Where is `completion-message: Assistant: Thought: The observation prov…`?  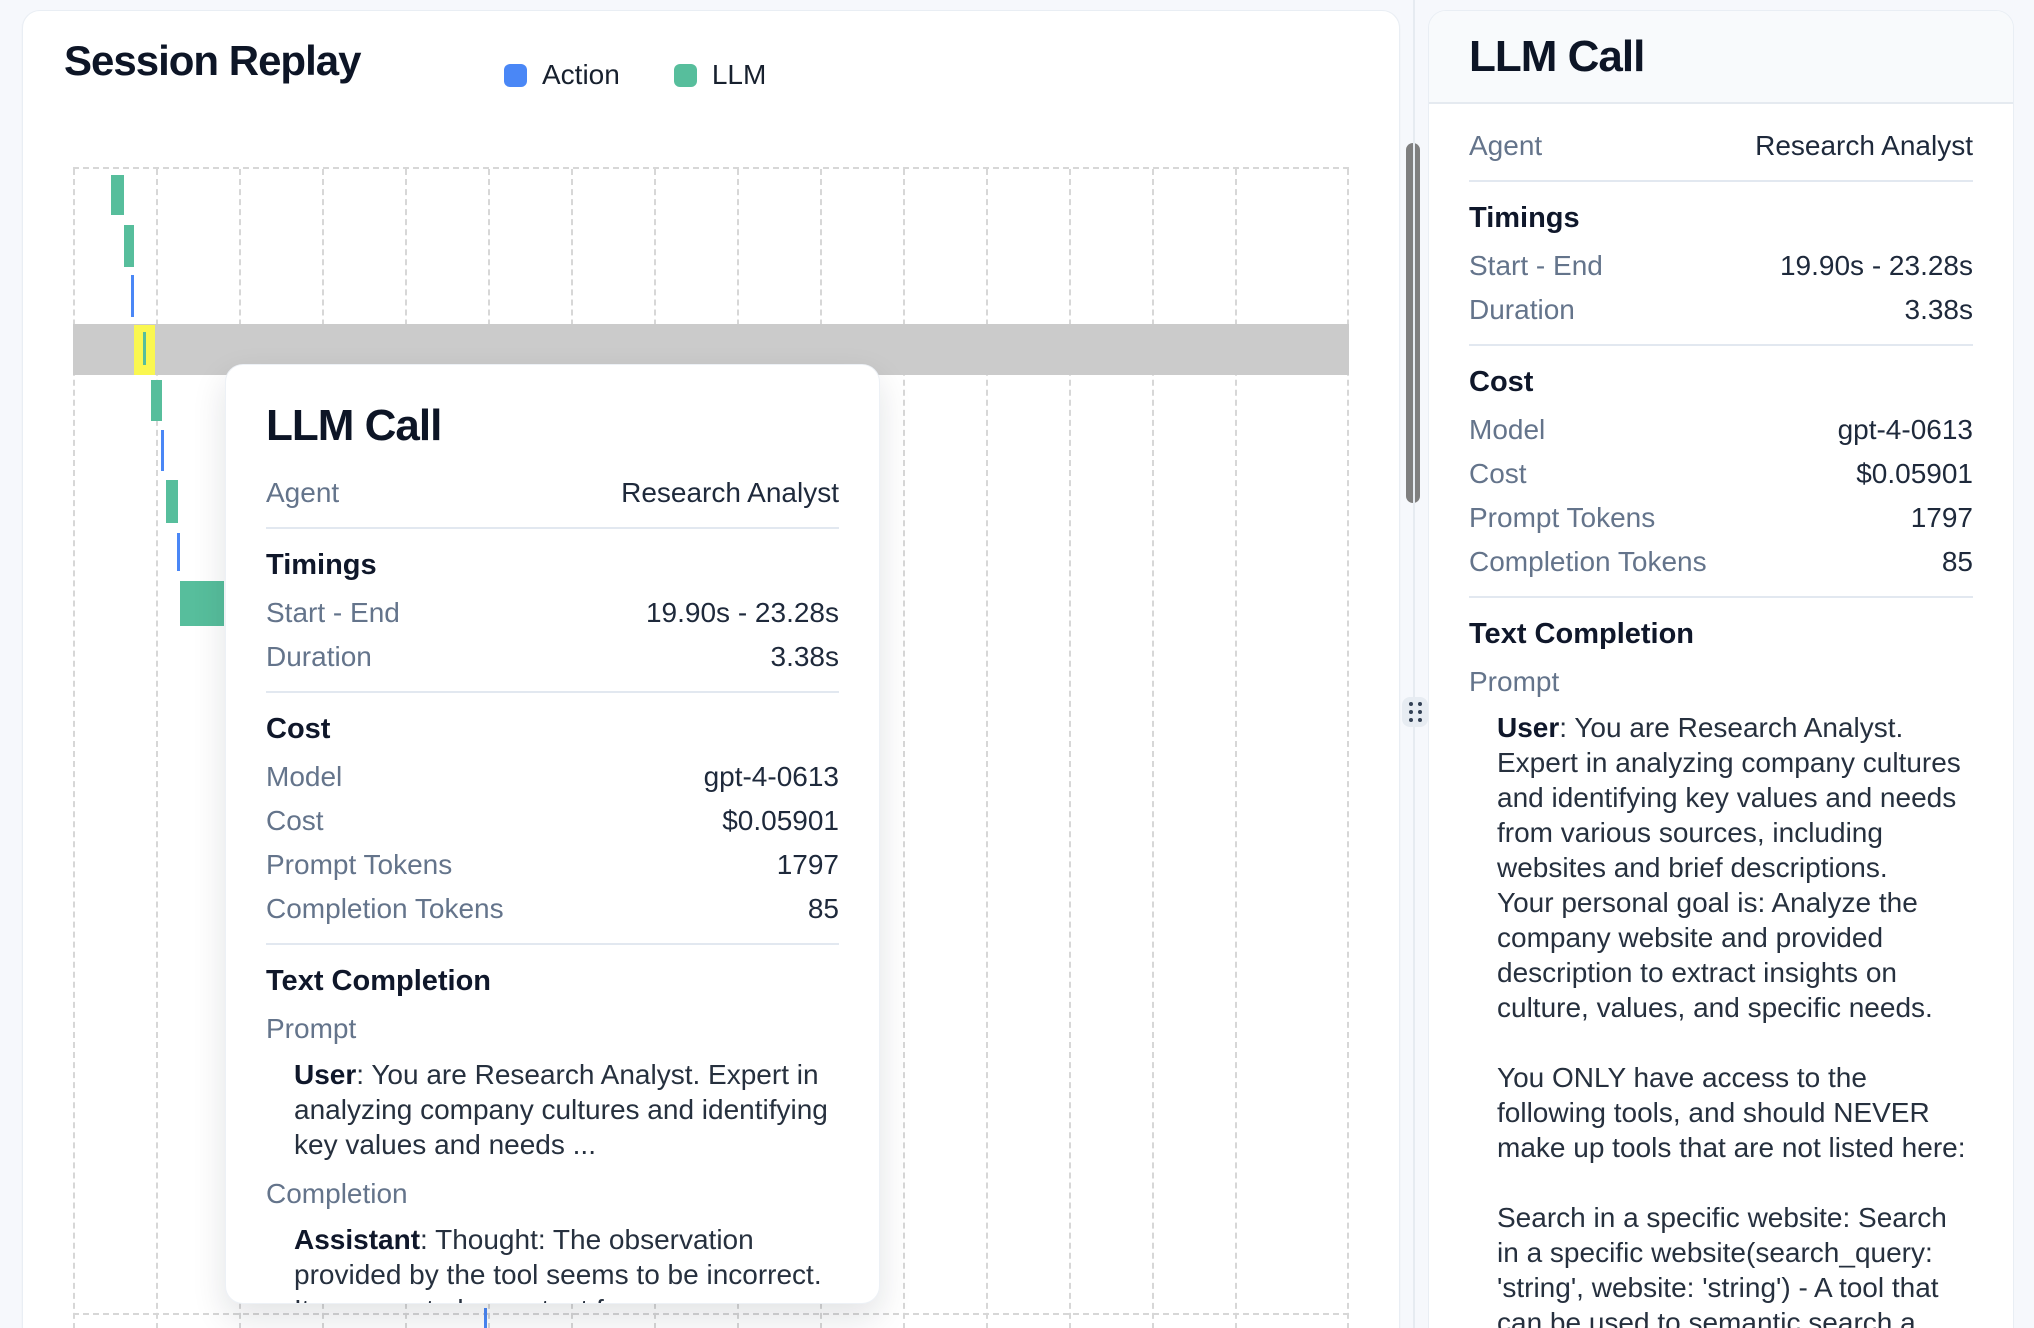 completion-message: Assistant: Thought: The observation prov… is located at coordinates (566, 1262).